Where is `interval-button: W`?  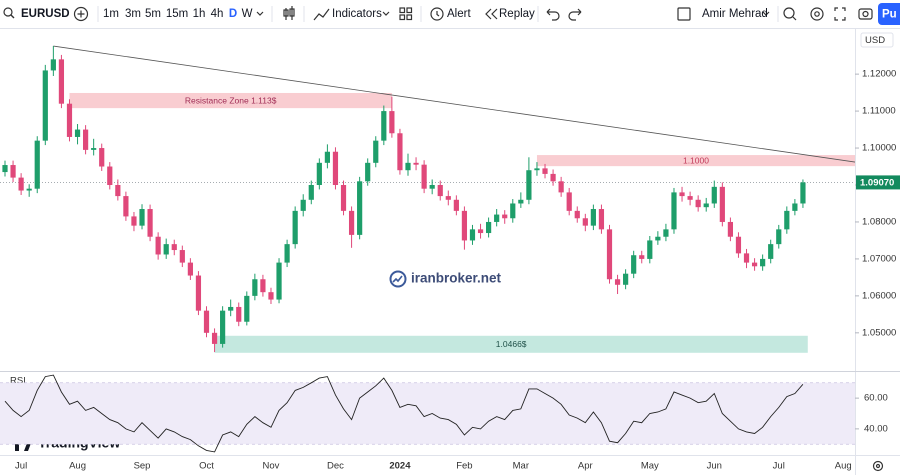
interval-button: W is located at coordinates (247, 14).